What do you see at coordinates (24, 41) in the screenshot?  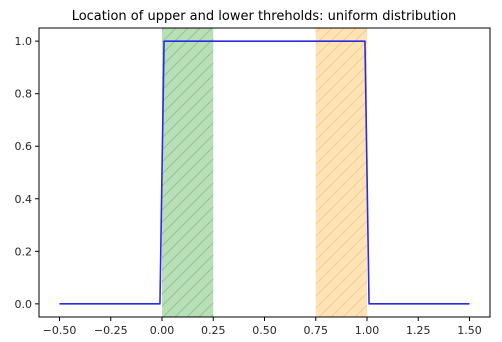 I see `y-tick-label: 1.0` at bounding box center [24, 41].